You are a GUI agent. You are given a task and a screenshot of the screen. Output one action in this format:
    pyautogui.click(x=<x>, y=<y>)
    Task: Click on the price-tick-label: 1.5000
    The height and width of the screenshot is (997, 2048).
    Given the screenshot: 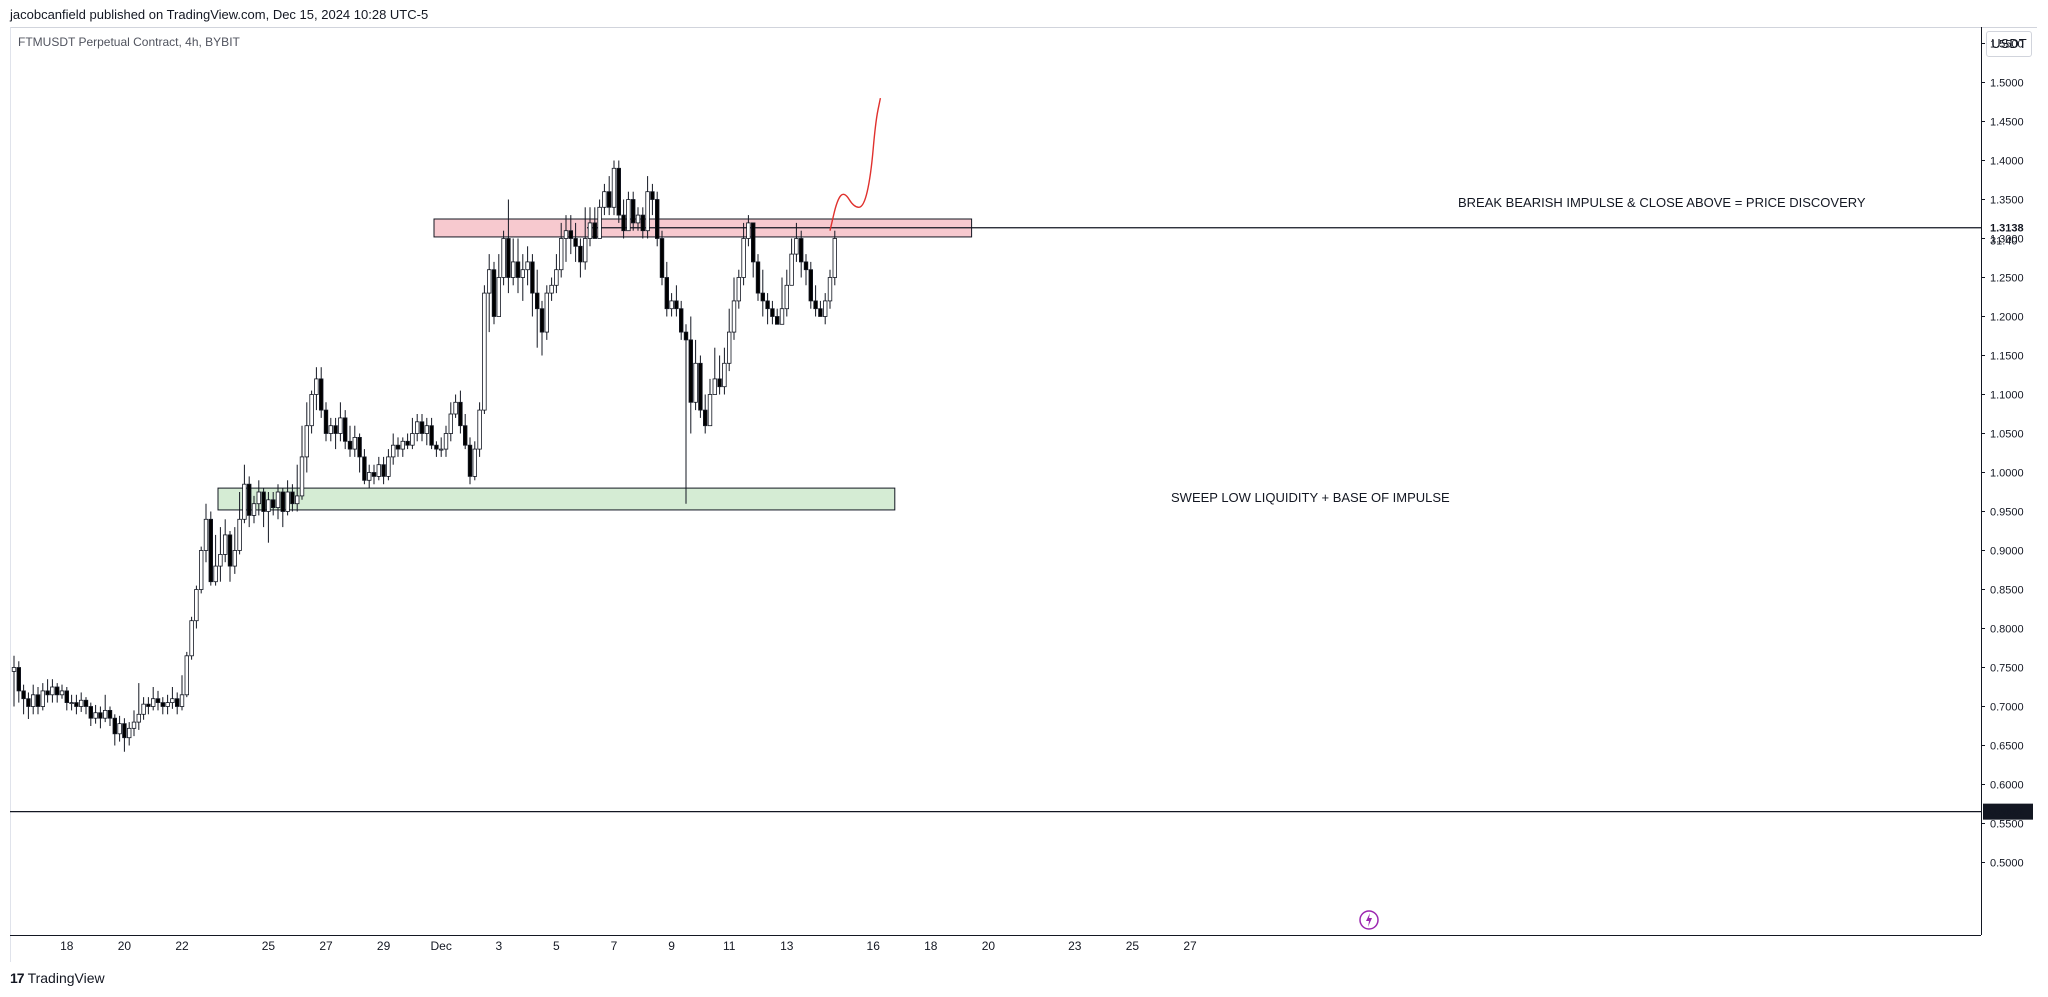 What is the action you would take?
    pyautogui.click(x=2007, y=84)
    